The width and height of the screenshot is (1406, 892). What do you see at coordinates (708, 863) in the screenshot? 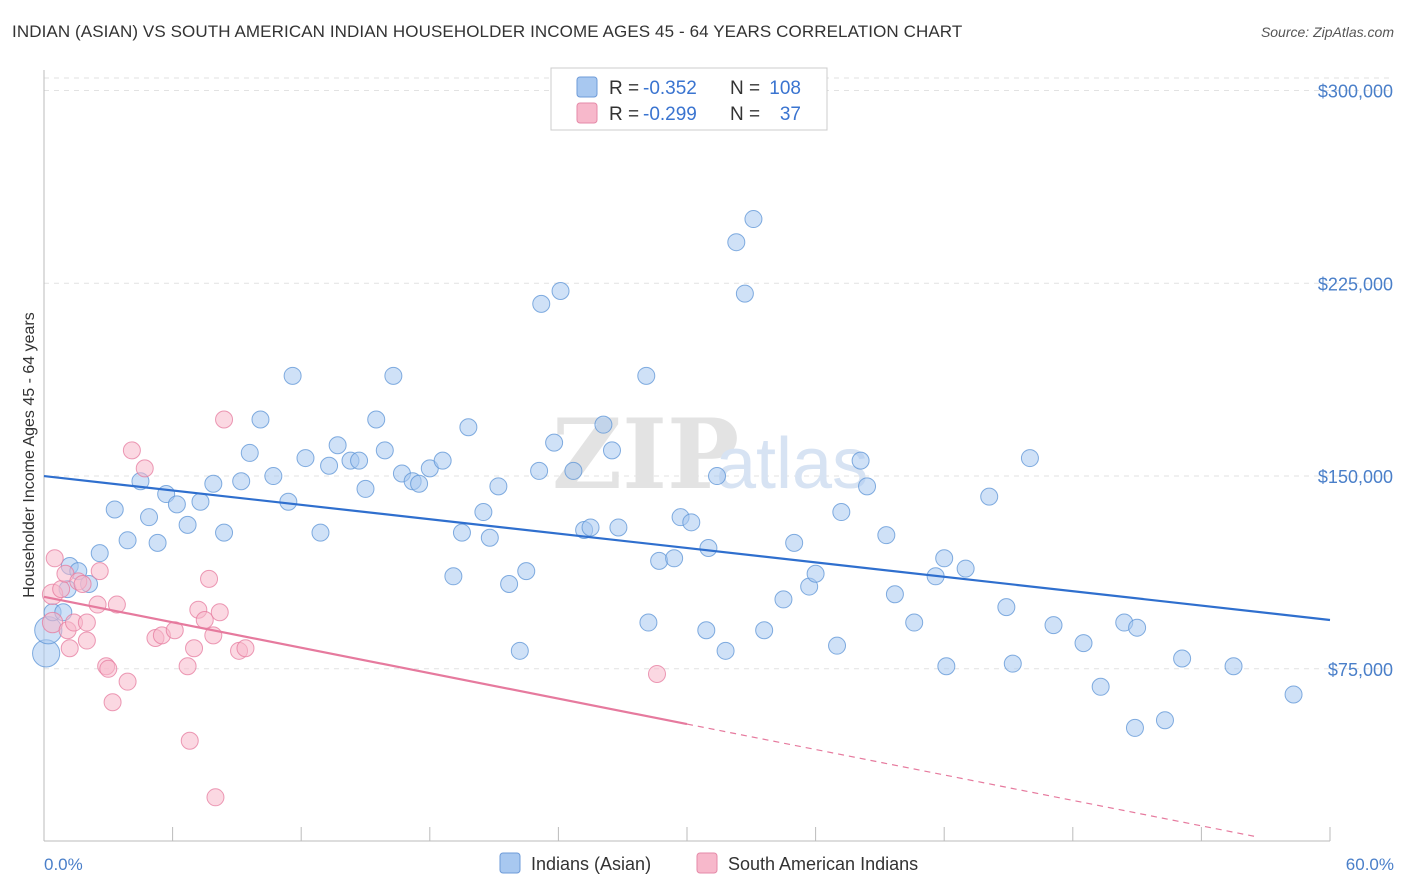
I see `bottom-legend: Indians (Asian) South American Indians` at bounding box center [708, 863].